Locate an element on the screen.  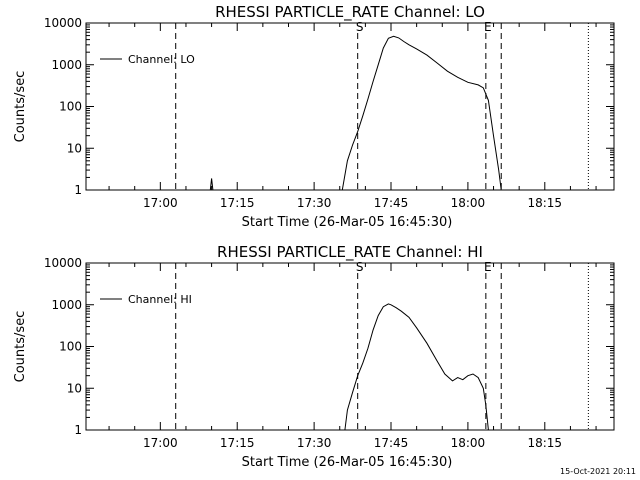
y-axis-label-lo: Counts/sec is located at coordinates (20, 107).